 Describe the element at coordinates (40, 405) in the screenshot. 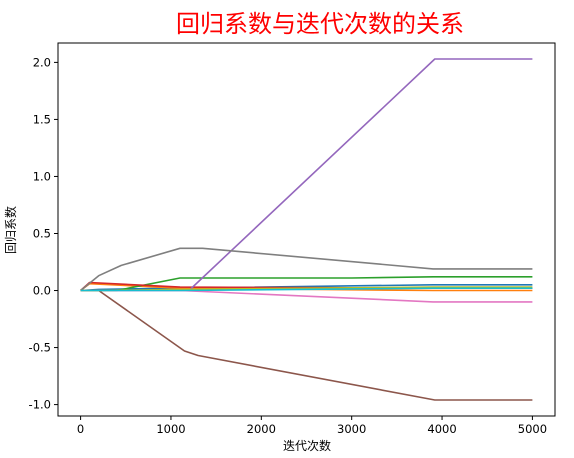

I see `y-tick-label: -1.0` at that location.